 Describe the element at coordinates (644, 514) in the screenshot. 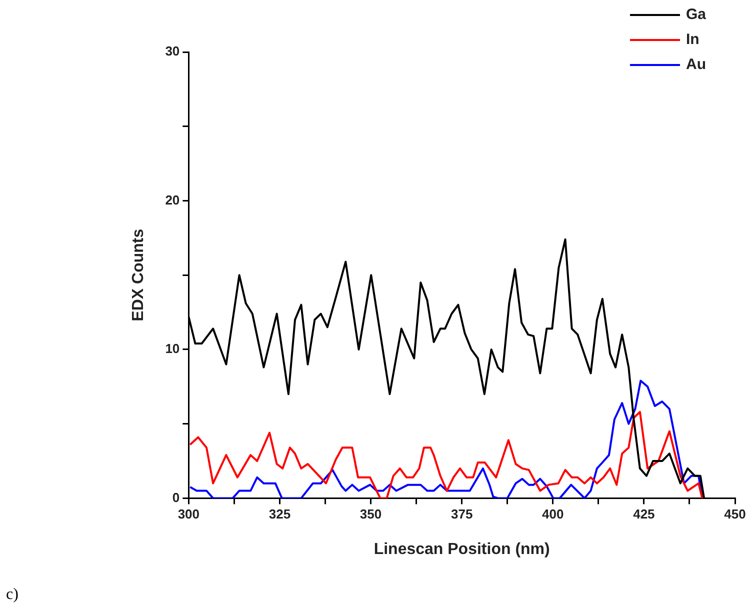

I see `x-tick-label: 425` at that location.